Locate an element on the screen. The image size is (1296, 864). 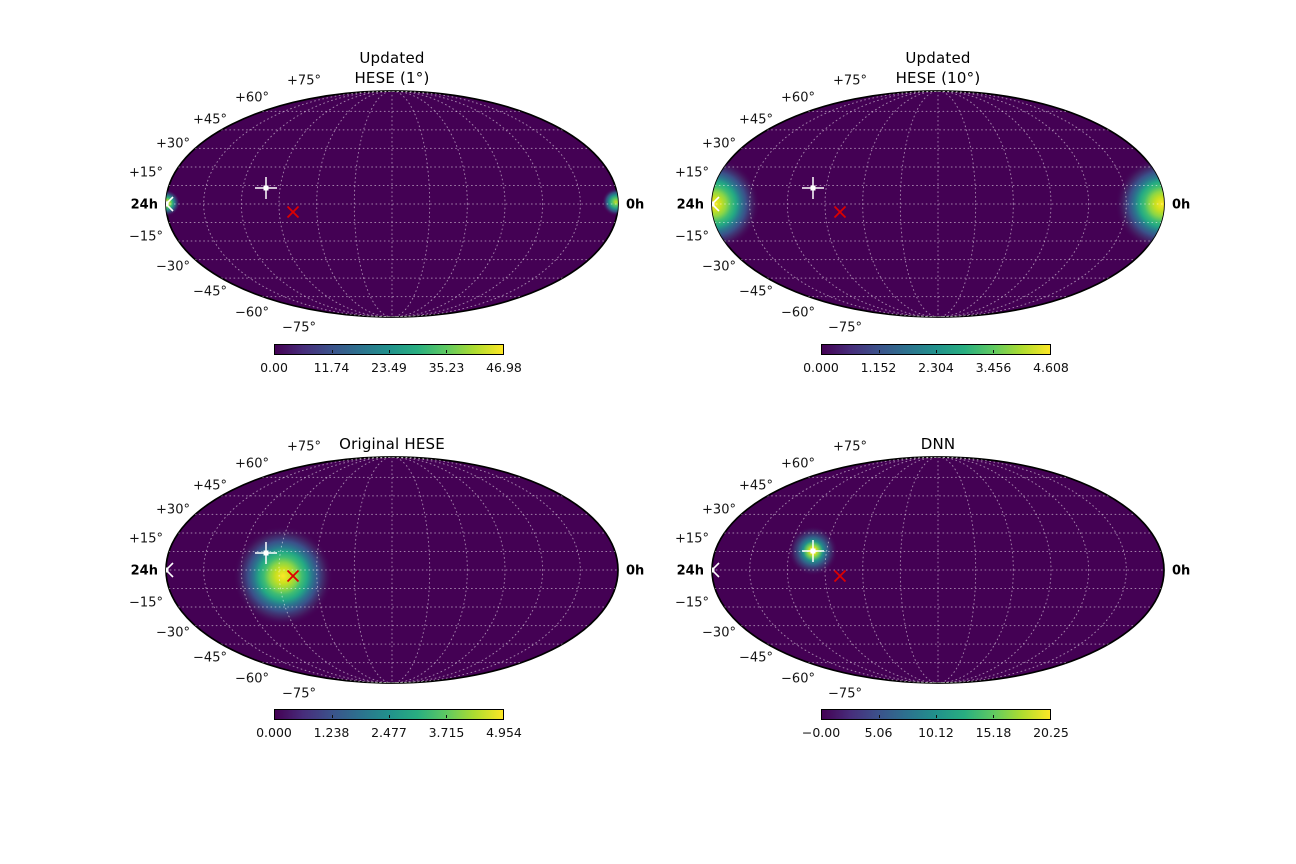
colorbar-updated-hese-10deg: 0.000 1.152 2.304 3.456 4.608 is located at coordinates (936, 359).